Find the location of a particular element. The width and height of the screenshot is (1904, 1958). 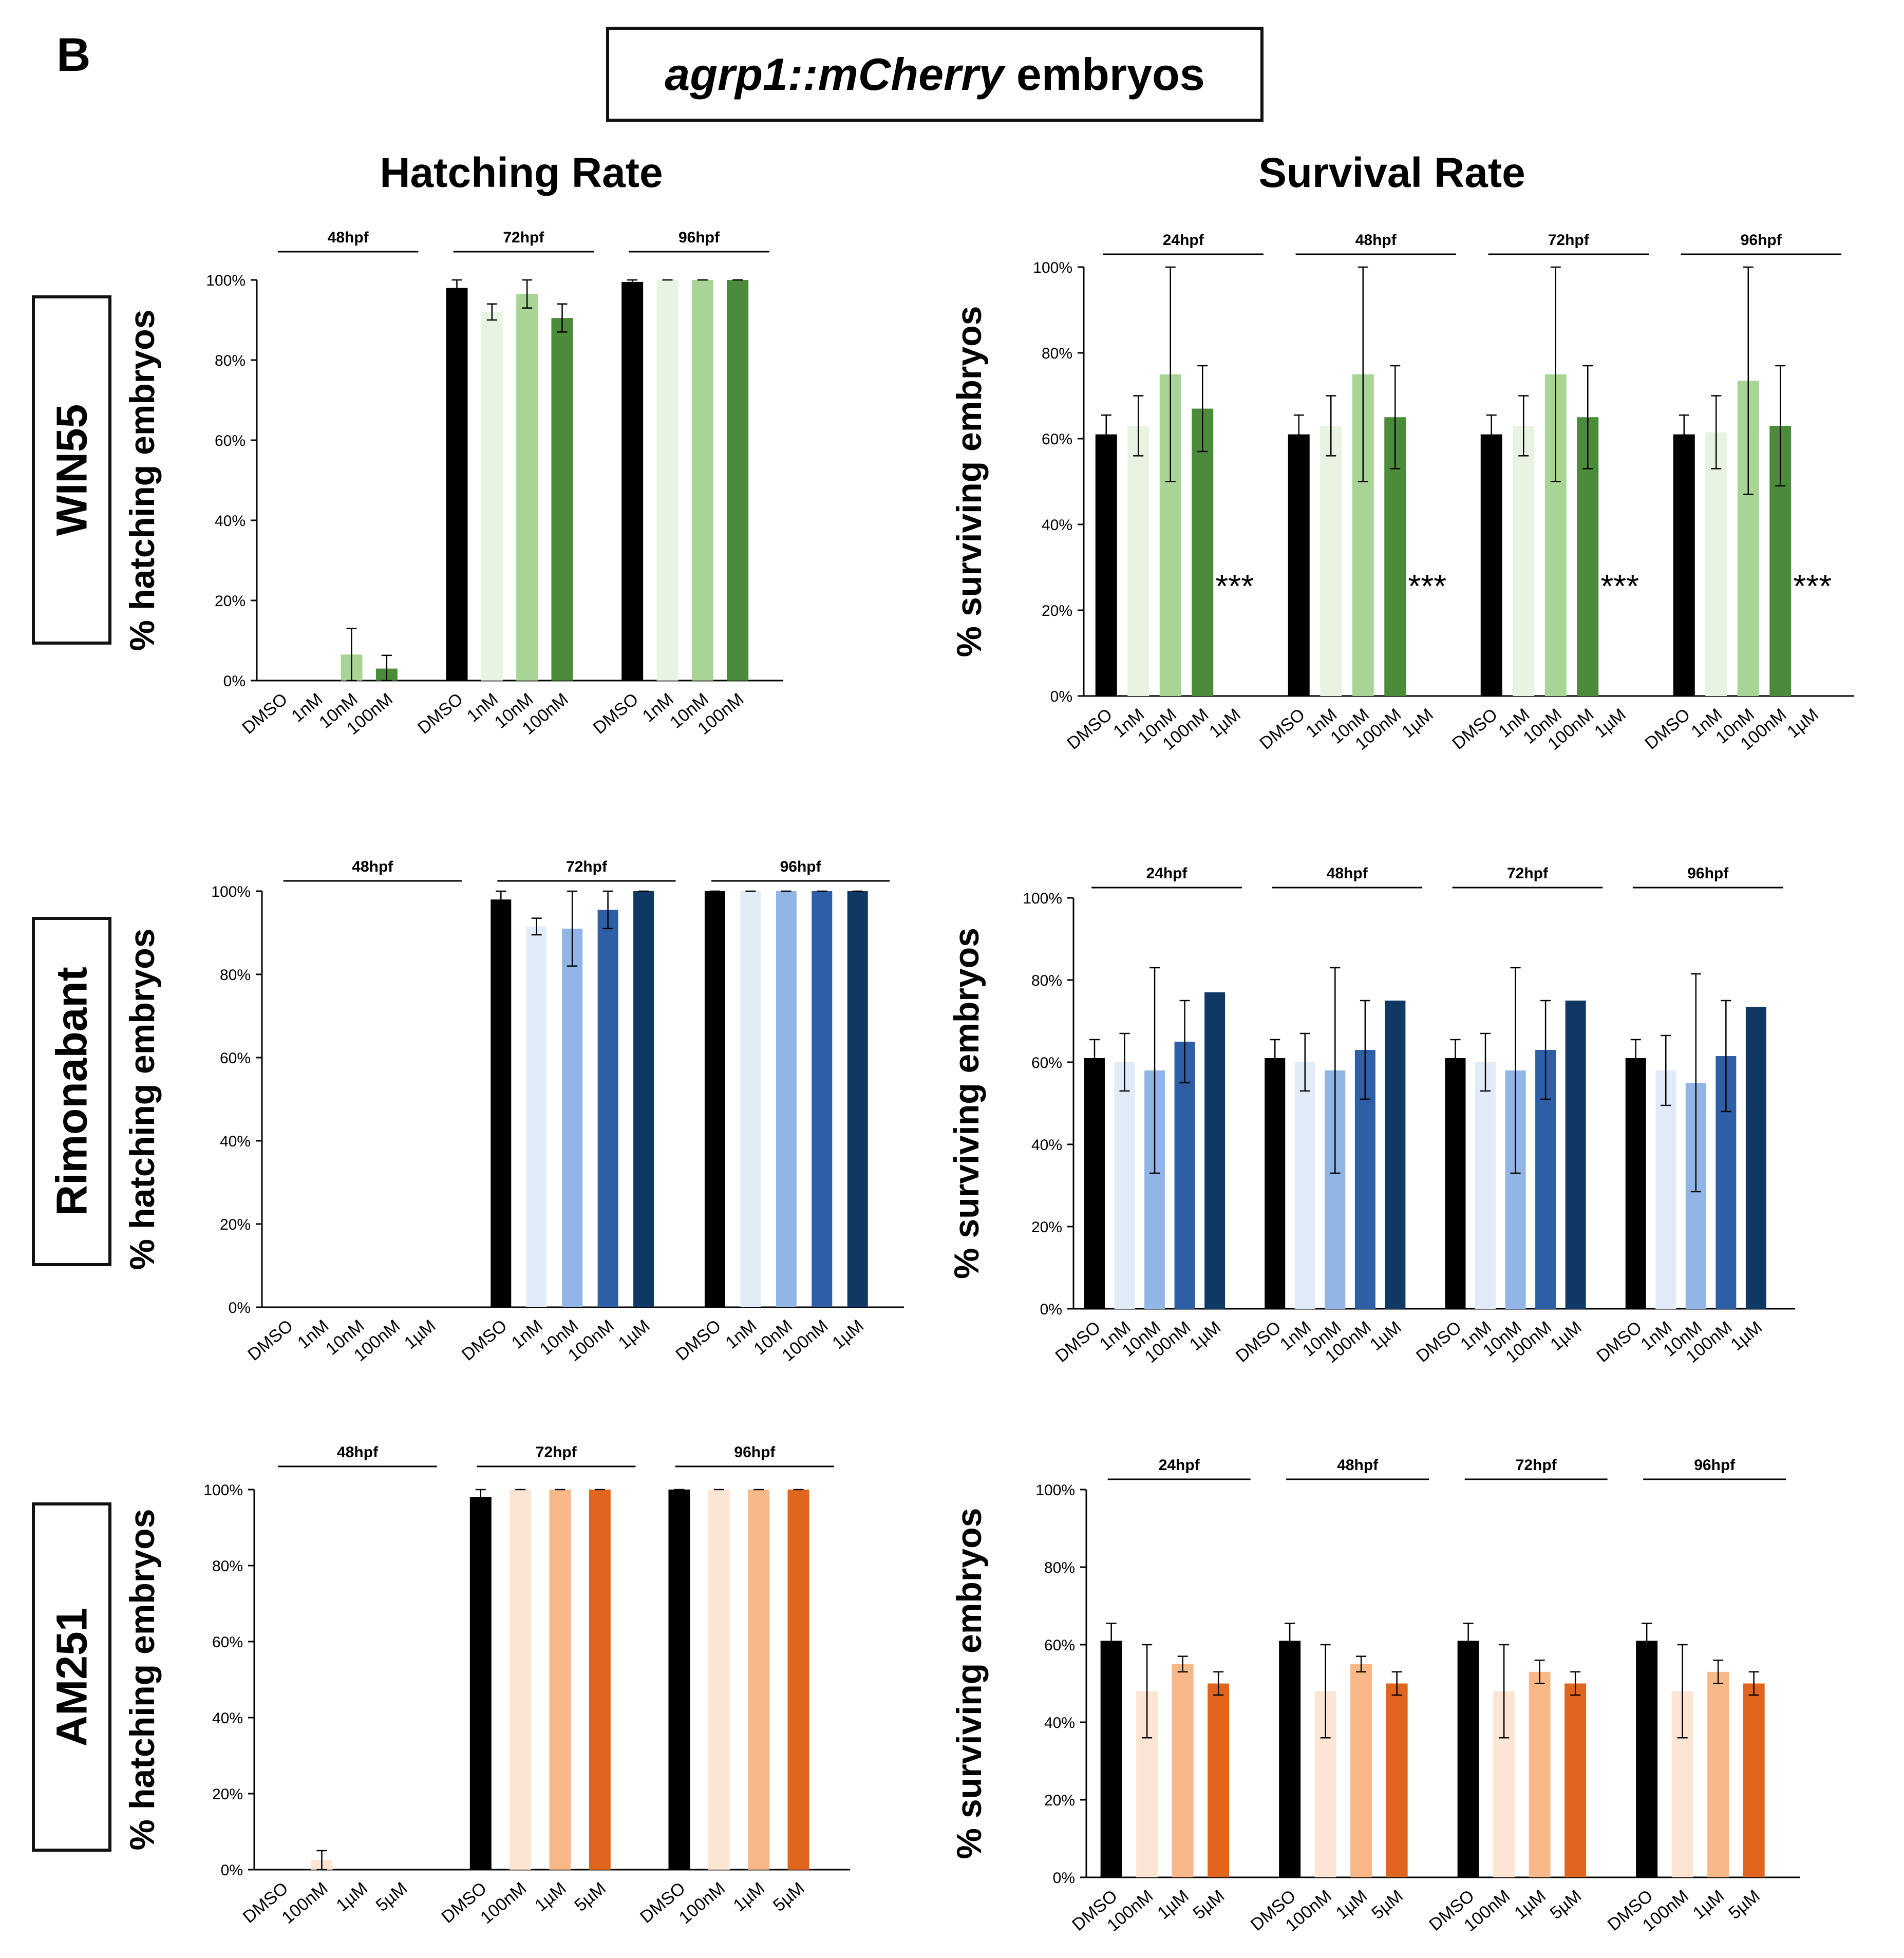

row-label-am251: AM251 is located at coordinates (71, 1677).